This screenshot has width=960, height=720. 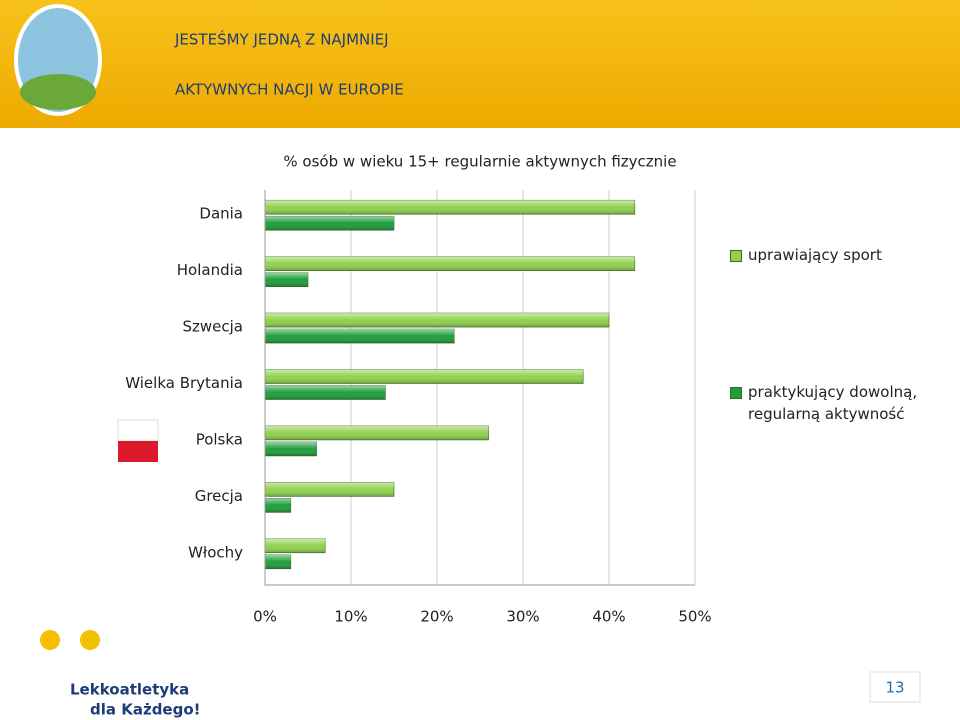 I want to click on y-tick-label: Holandia, so click(x=210, y=270).